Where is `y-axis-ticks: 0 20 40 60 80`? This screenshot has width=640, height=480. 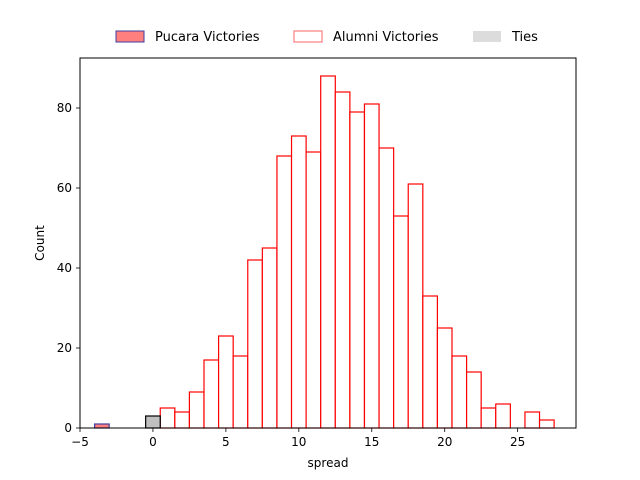
y-axis-ticks: 0 20 40 60 80 is located at coordinates (68, 268).